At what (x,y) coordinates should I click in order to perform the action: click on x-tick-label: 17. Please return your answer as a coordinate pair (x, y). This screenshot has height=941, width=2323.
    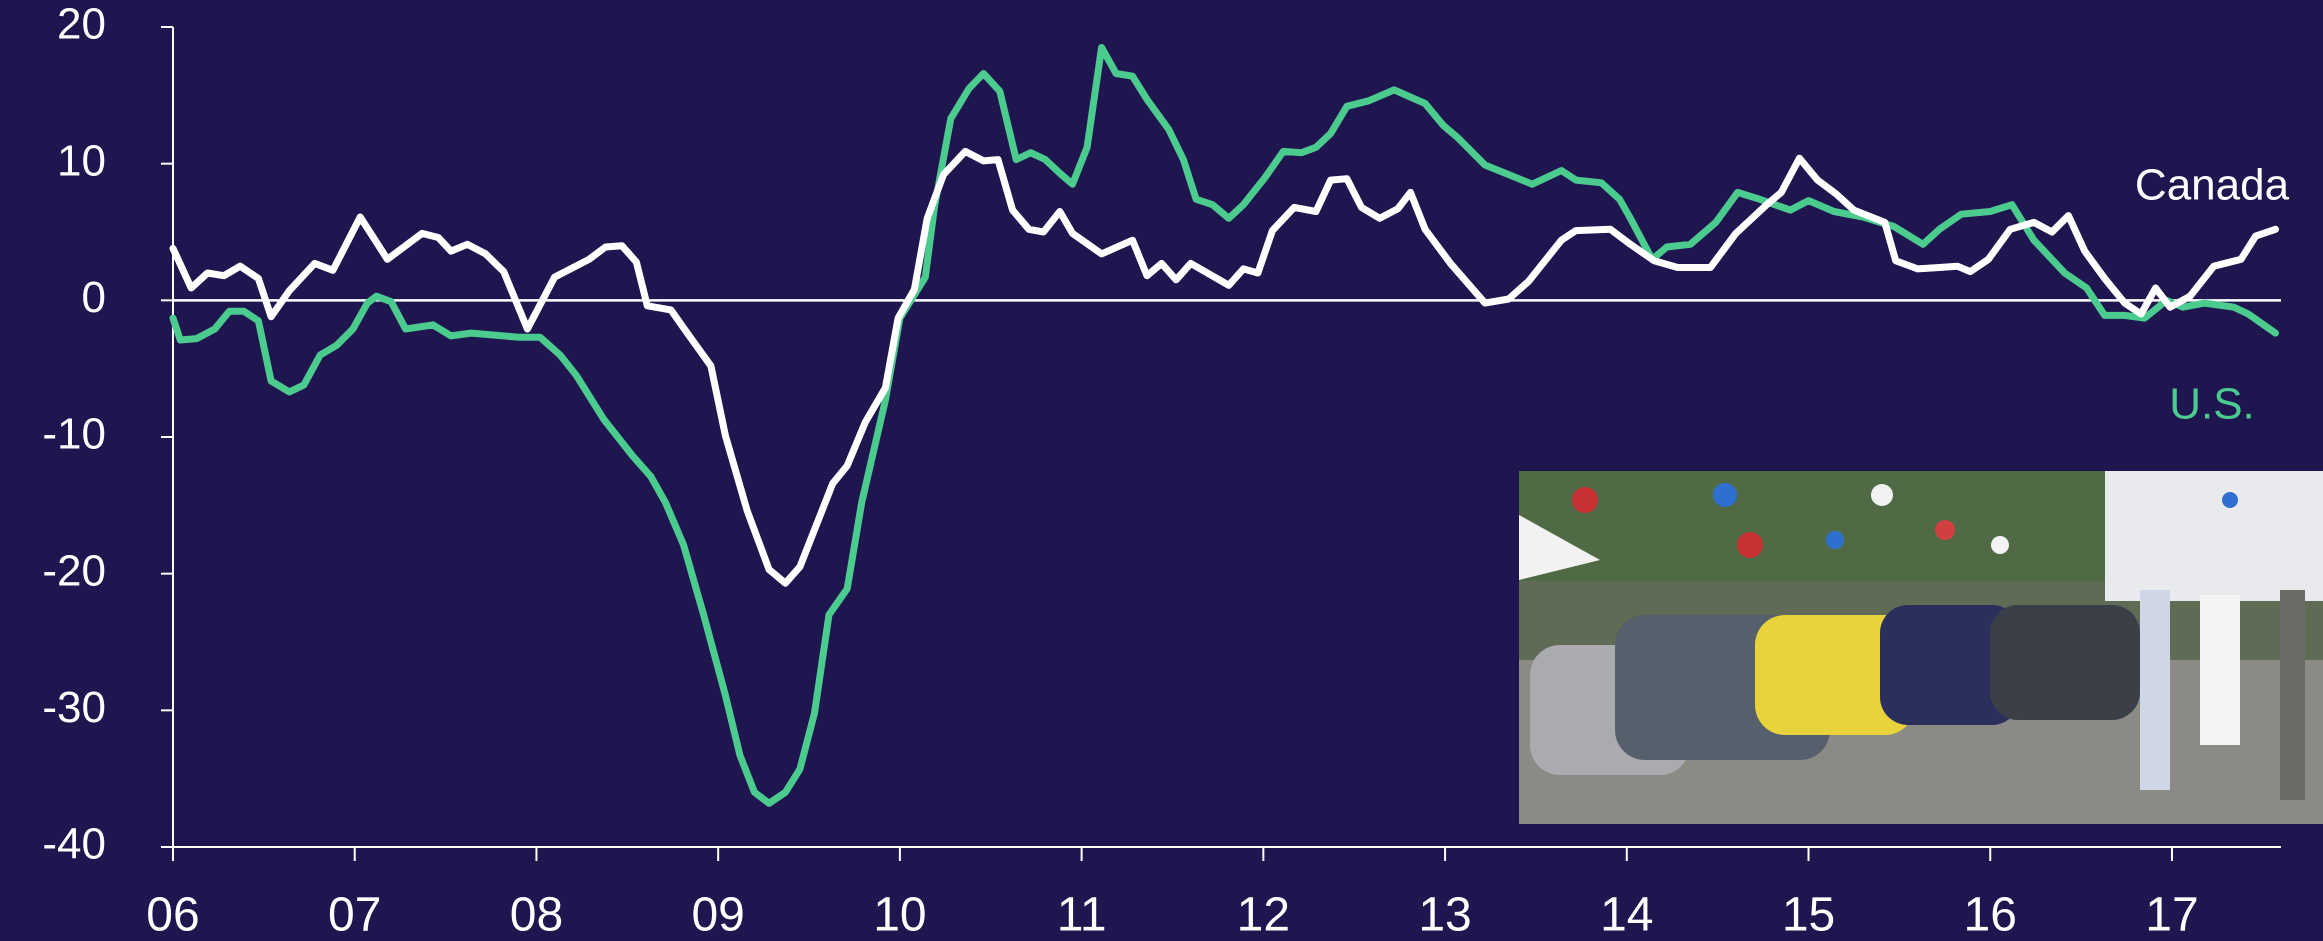
    Looking at the image, I should click on (2171, 915).